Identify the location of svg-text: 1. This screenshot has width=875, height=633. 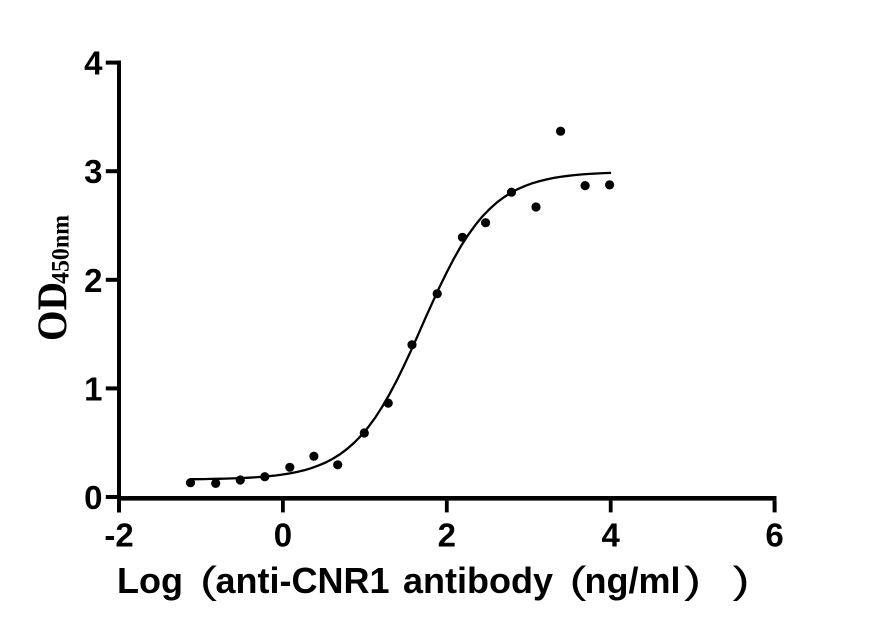
(93, 388).